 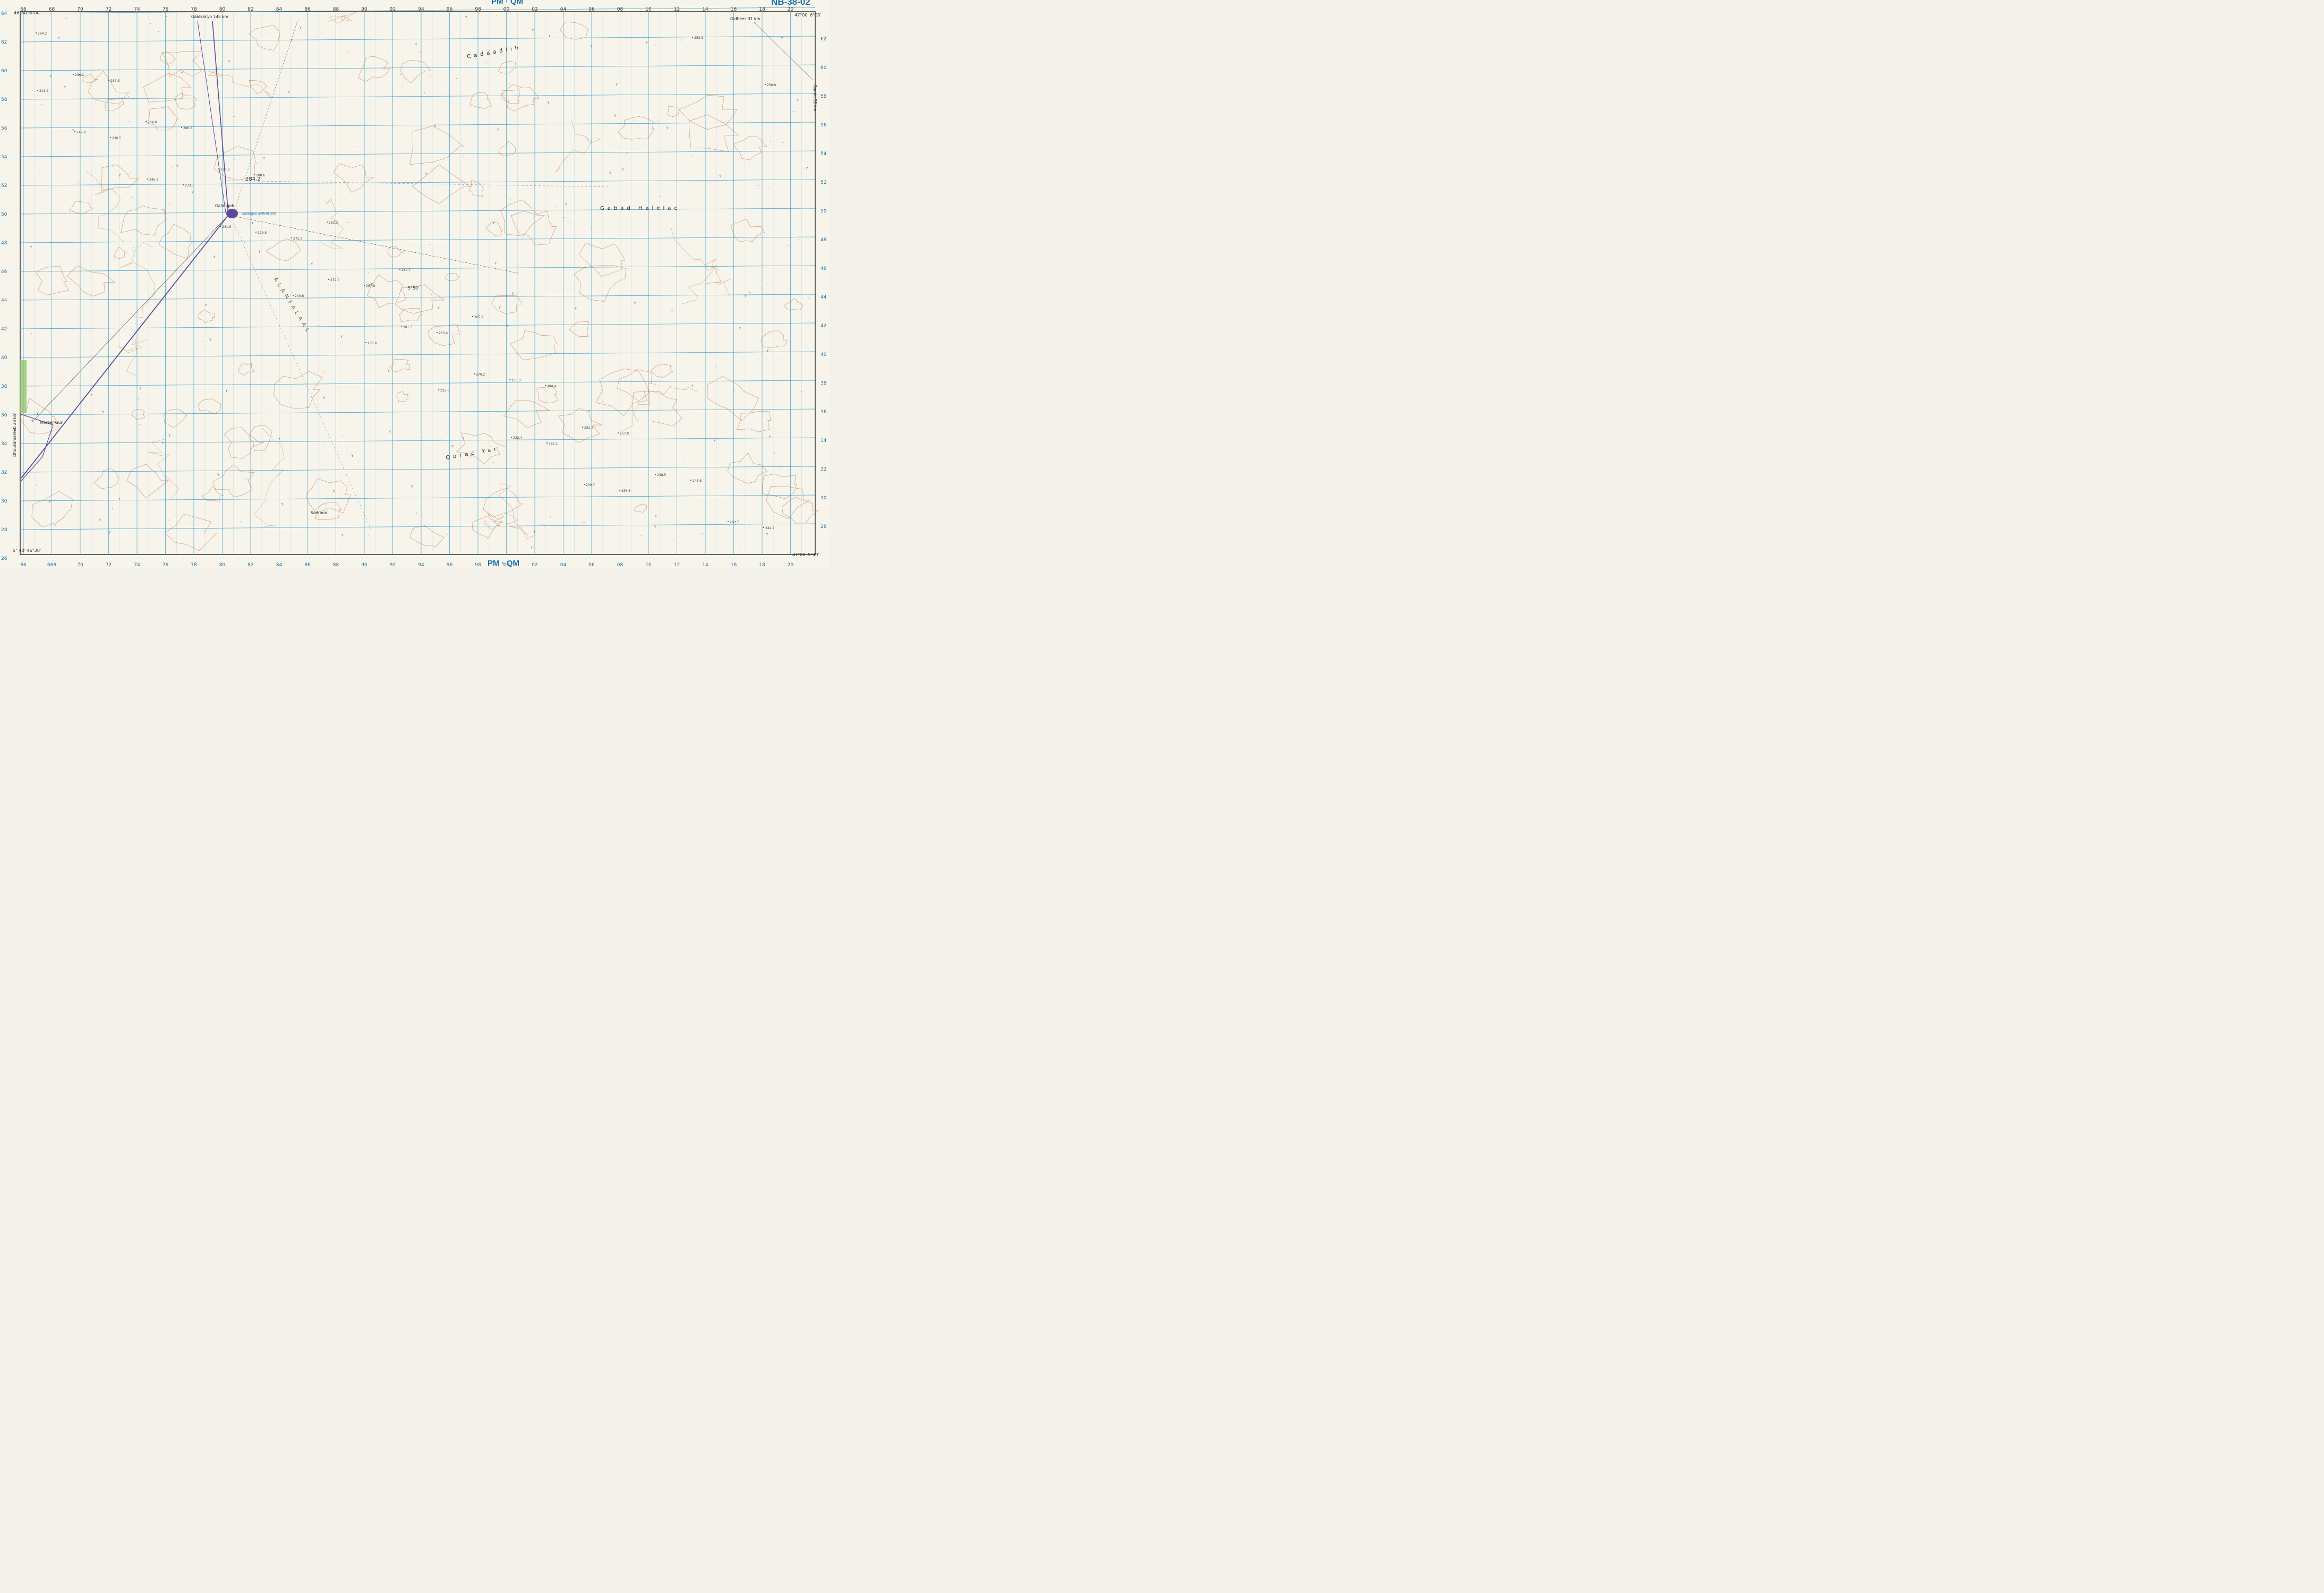 I want to click on track-se, so click(x=302, y=378).